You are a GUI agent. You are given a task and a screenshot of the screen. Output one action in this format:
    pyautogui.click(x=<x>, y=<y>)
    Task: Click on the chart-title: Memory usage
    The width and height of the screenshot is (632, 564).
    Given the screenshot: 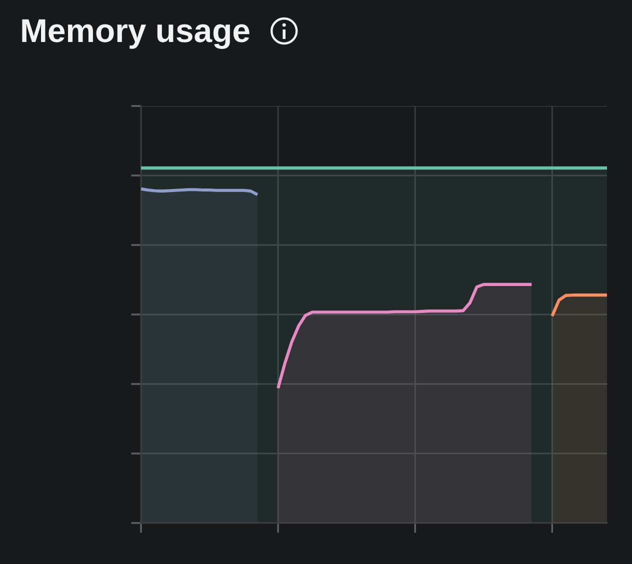 What is the action you would take?
    pyautogui.click(x=136, y=34)
    